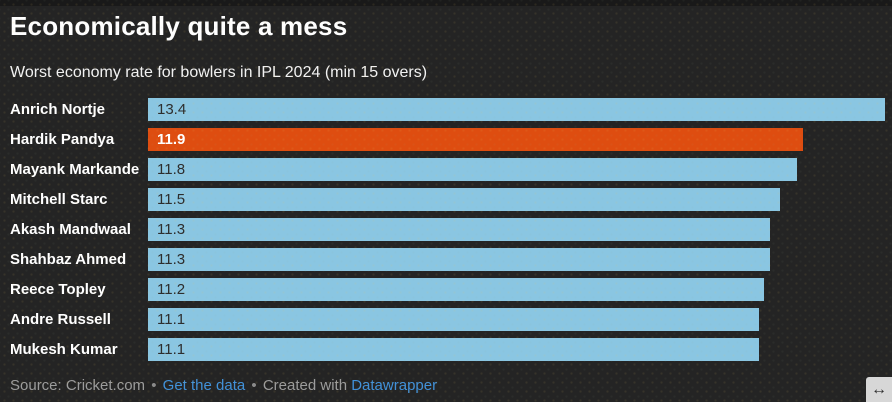 Image resolution: width=892 pixels, height=402 pixels. I want to click on chart-row: Shahbaz Ahmed 11.3, so click(447, 260).